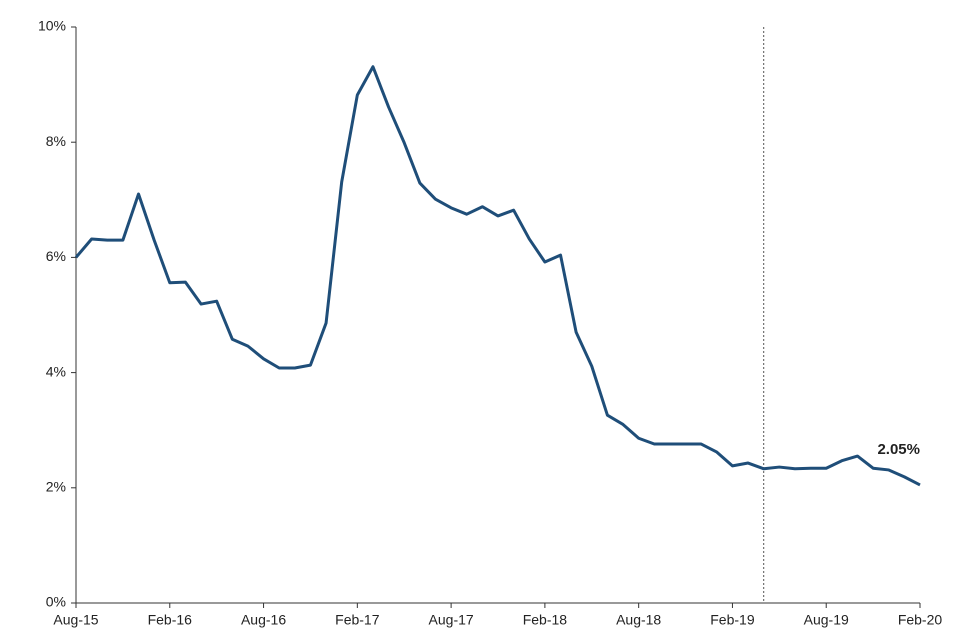 The height and width of the screenshot is (640, 960). What do you see at coordinates (75, 620) in the screenshot?
I see `x-tick-label: Aug-15` at bounding box center [75, 620].